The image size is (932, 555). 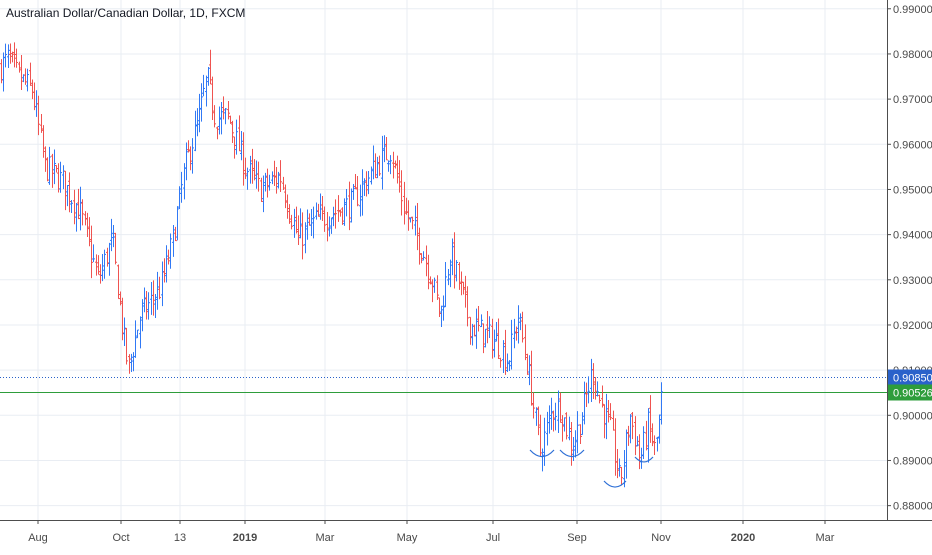 What do you see at coordinates (591, 468) in the screenshot?
I see `annotations` at bounding box center [591, 468].